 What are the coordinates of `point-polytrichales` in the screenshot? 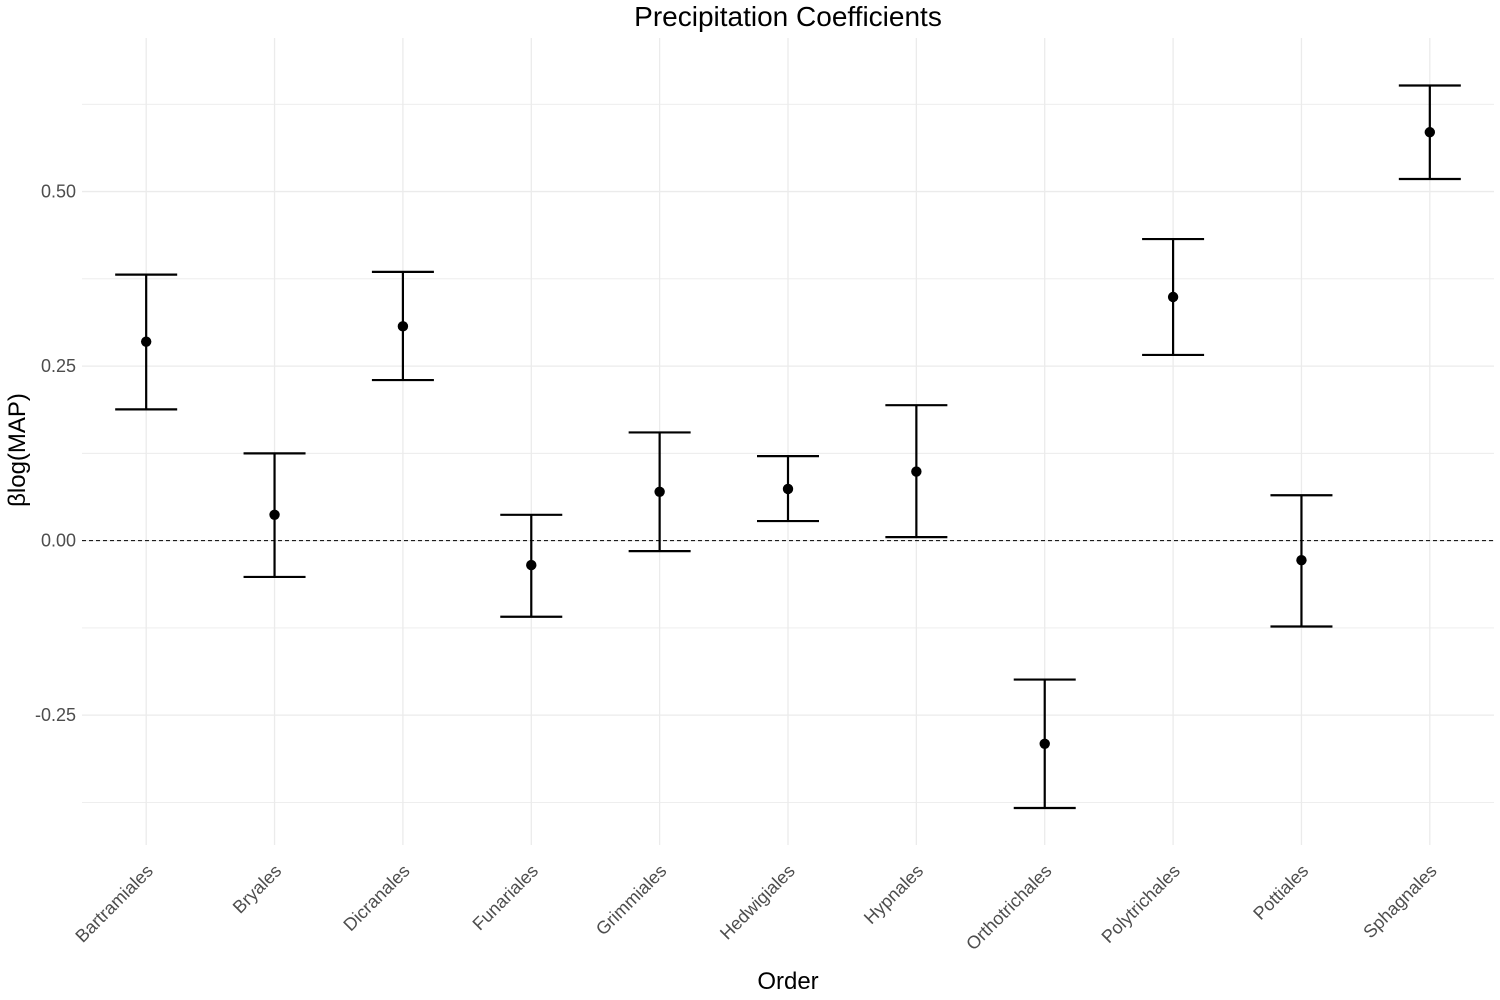 It's located at (1173, 297).